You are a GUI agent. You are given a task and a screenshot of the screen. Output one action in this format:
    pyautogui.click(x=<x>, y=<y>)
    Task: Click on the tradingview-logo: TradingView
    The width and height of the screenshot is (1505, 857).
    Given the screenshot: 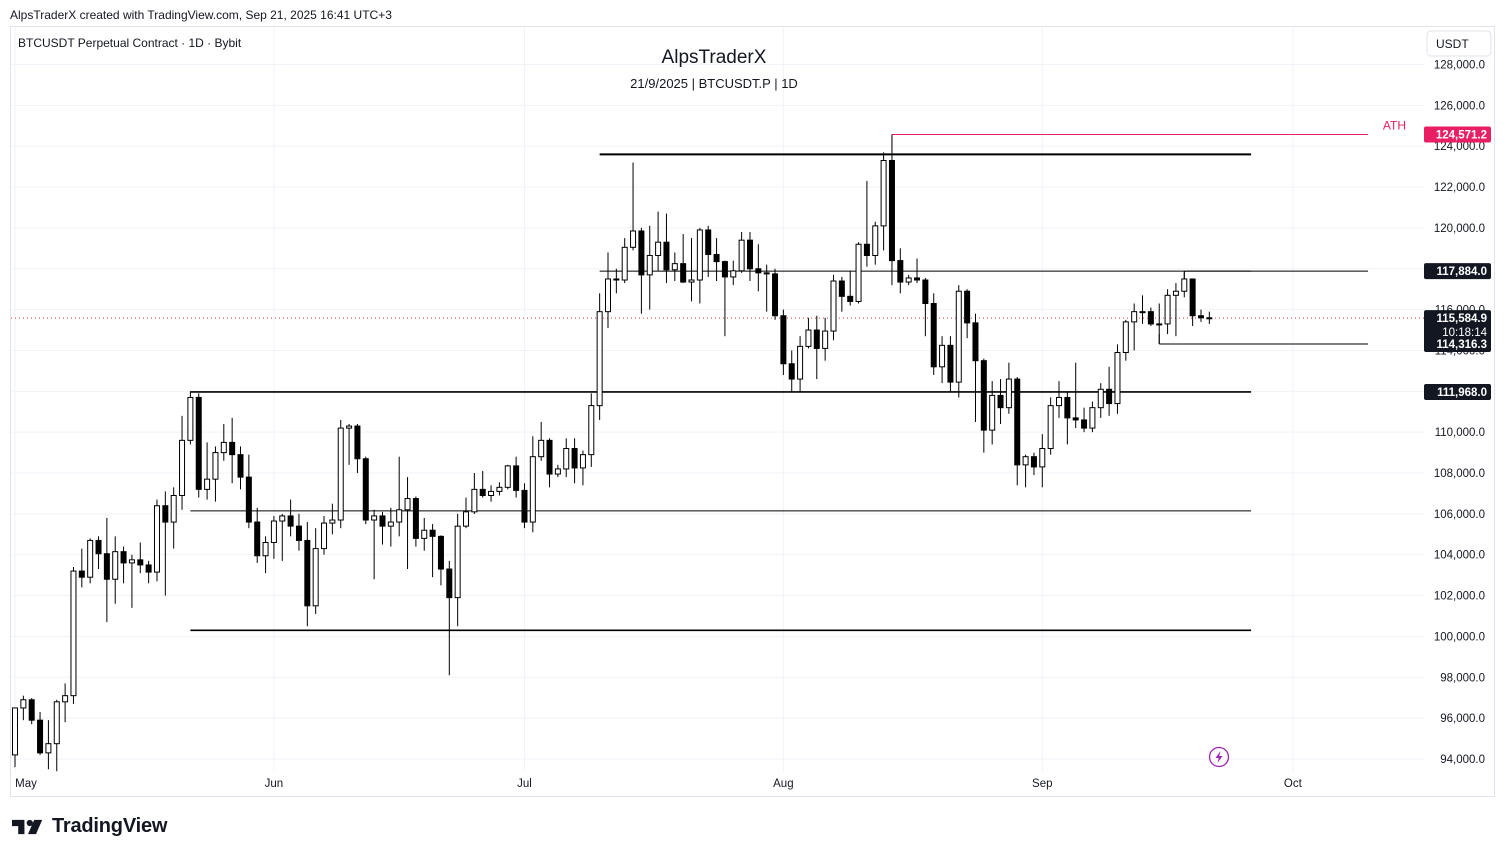 What is the action you would take?
    pyautogui.click(x=89, y=826)
    